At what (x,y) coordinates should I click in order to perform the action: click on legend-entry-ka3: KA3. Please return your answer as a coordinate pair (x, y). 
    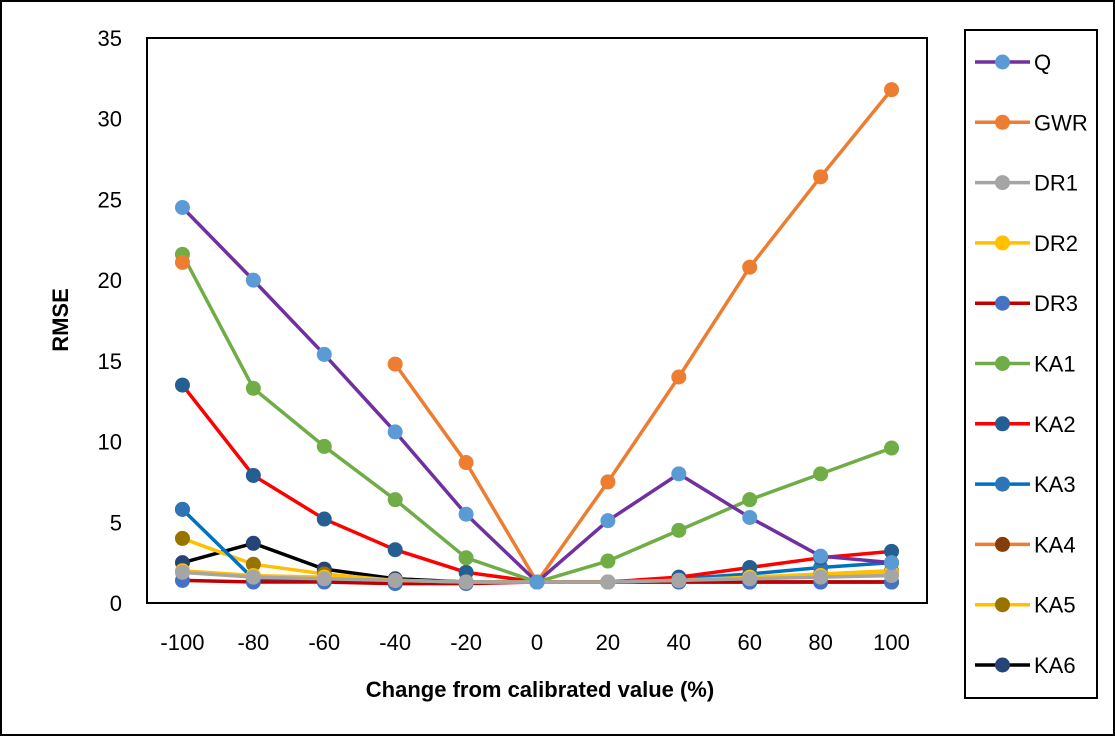
    Looking at the image, I should click on (1025, 484).